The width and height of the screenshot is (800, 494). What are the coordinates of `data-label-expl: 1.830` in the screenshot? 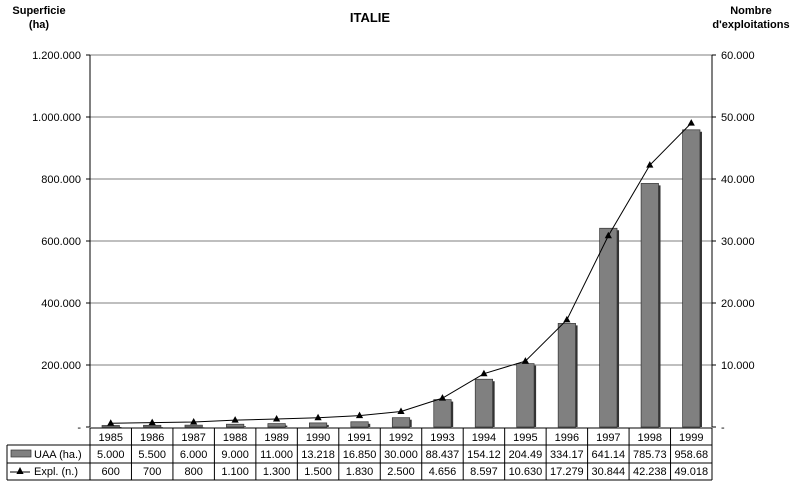 It's located at (360, 472).